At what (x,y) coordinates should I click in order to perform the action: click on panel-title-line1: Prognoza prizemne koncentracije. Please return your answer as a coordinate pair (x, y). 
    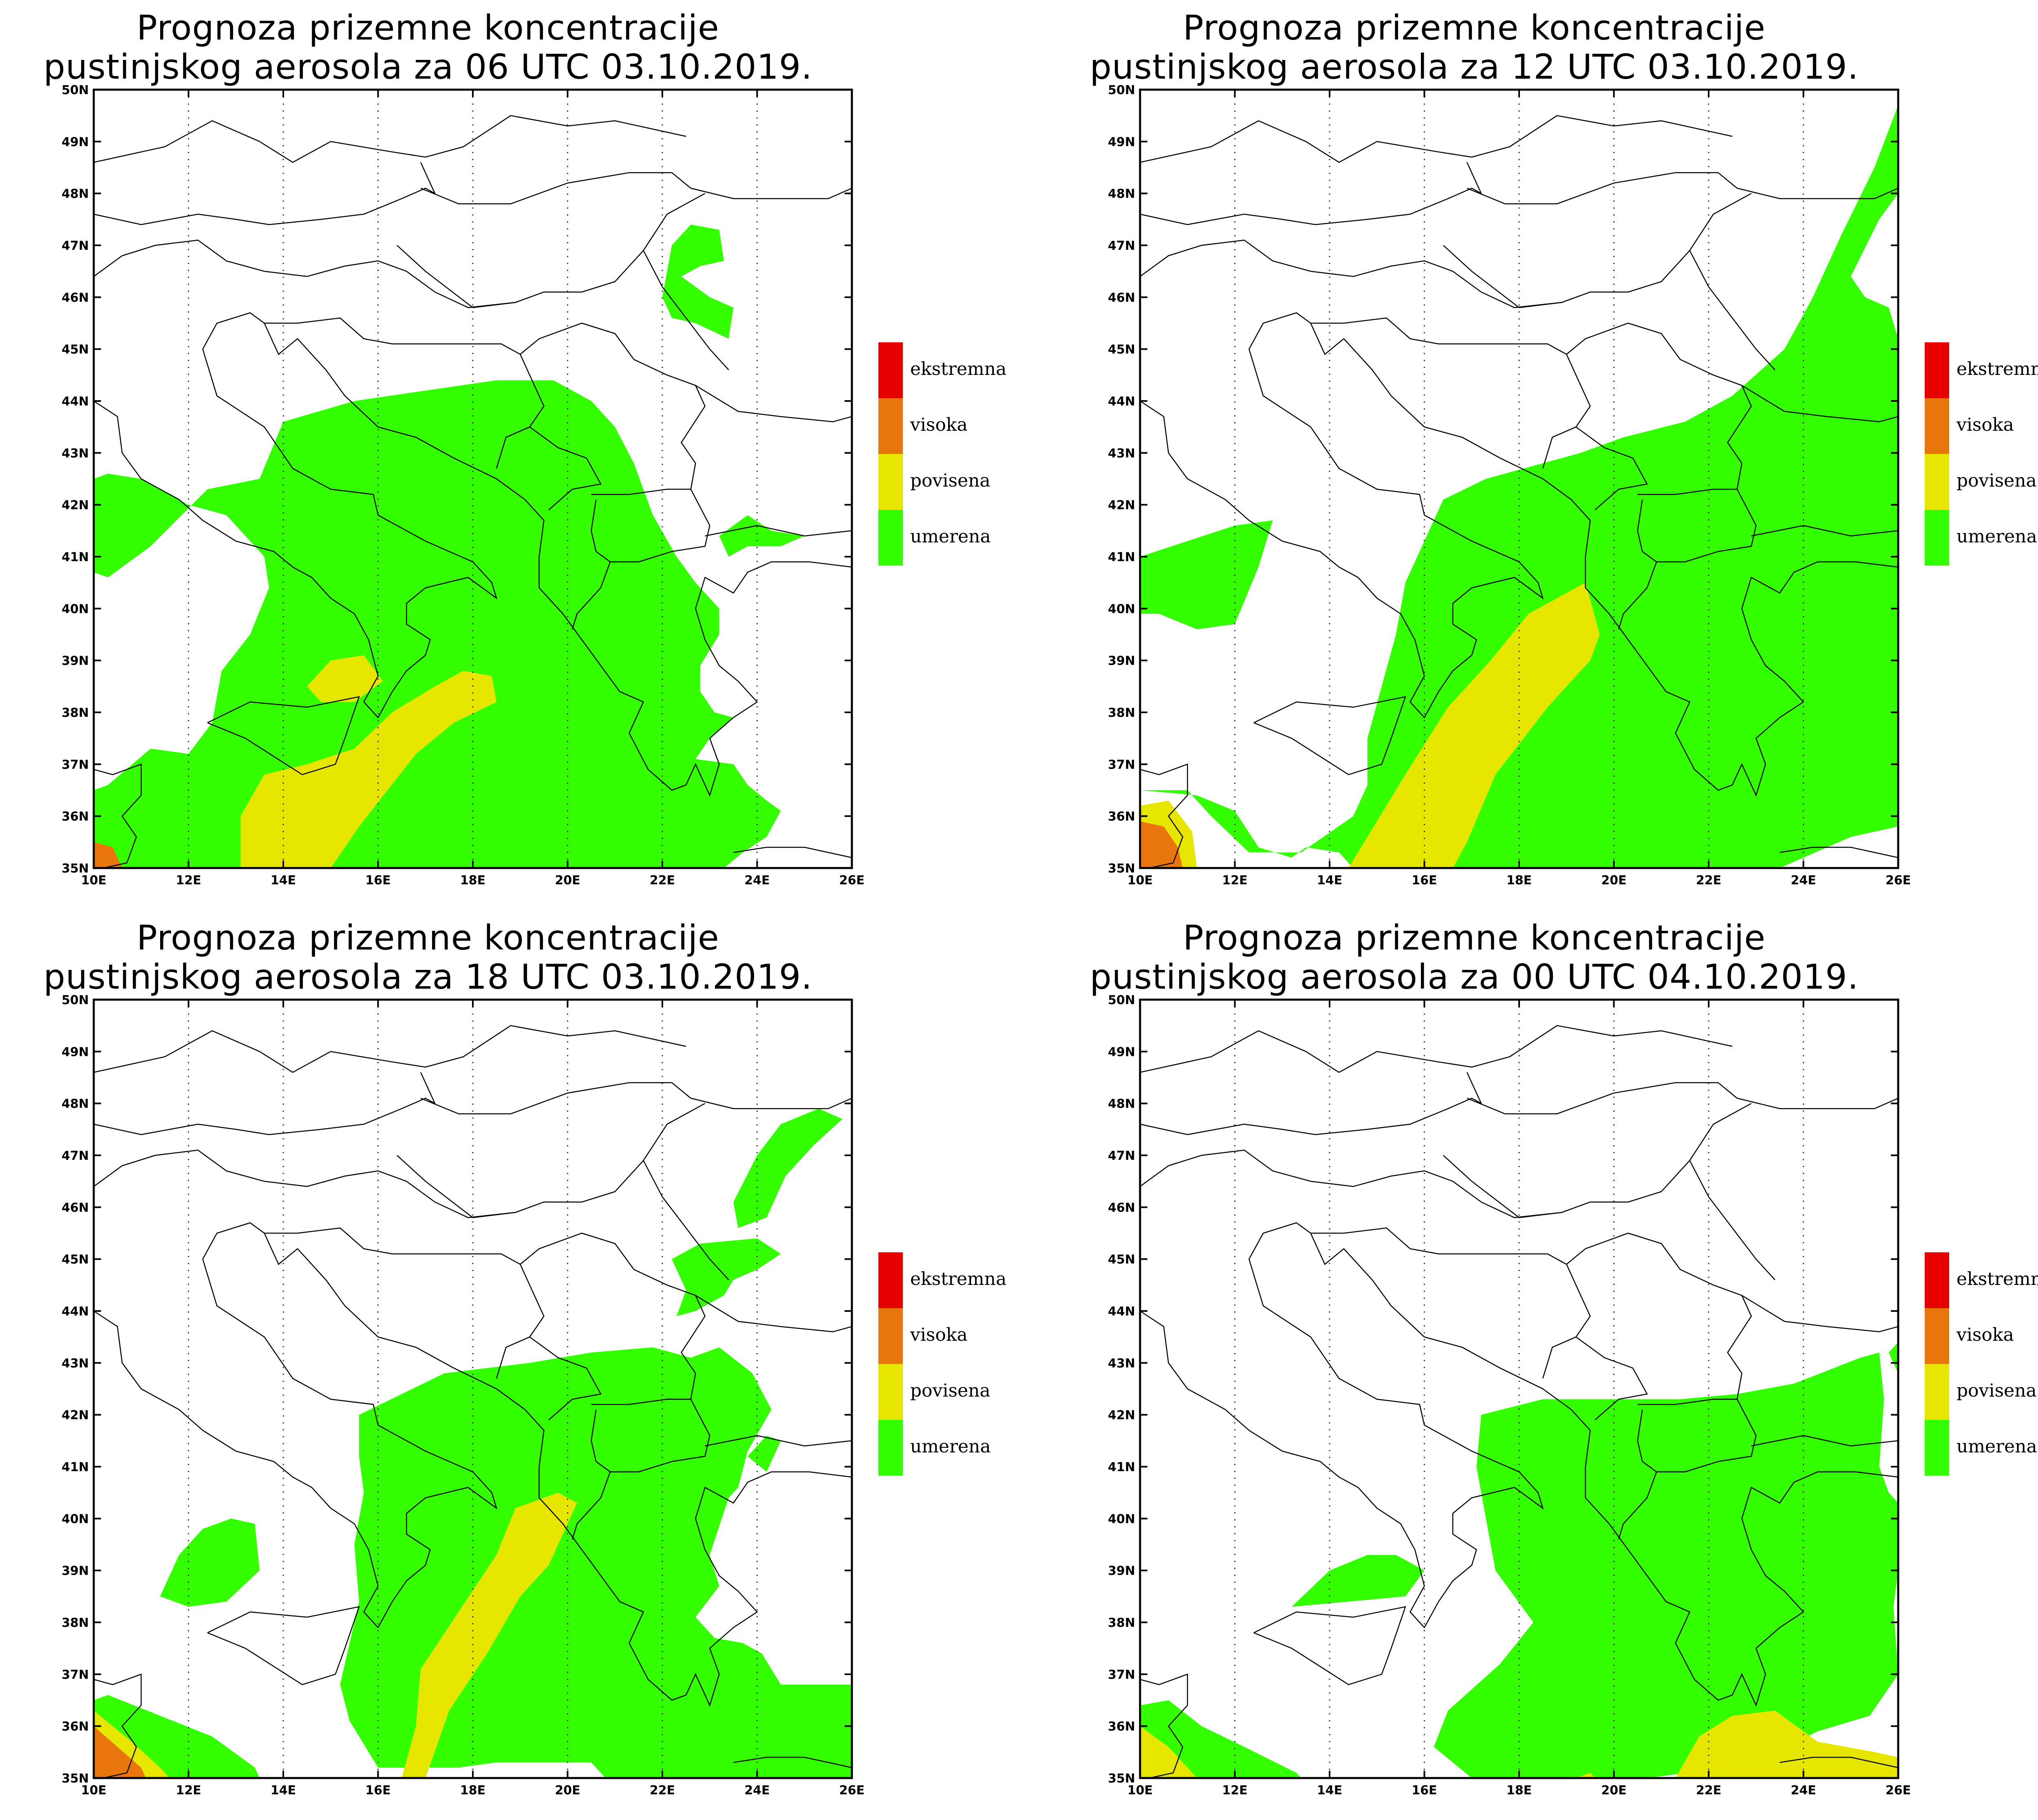
    Looking at the image, I should click on (1475, 938).